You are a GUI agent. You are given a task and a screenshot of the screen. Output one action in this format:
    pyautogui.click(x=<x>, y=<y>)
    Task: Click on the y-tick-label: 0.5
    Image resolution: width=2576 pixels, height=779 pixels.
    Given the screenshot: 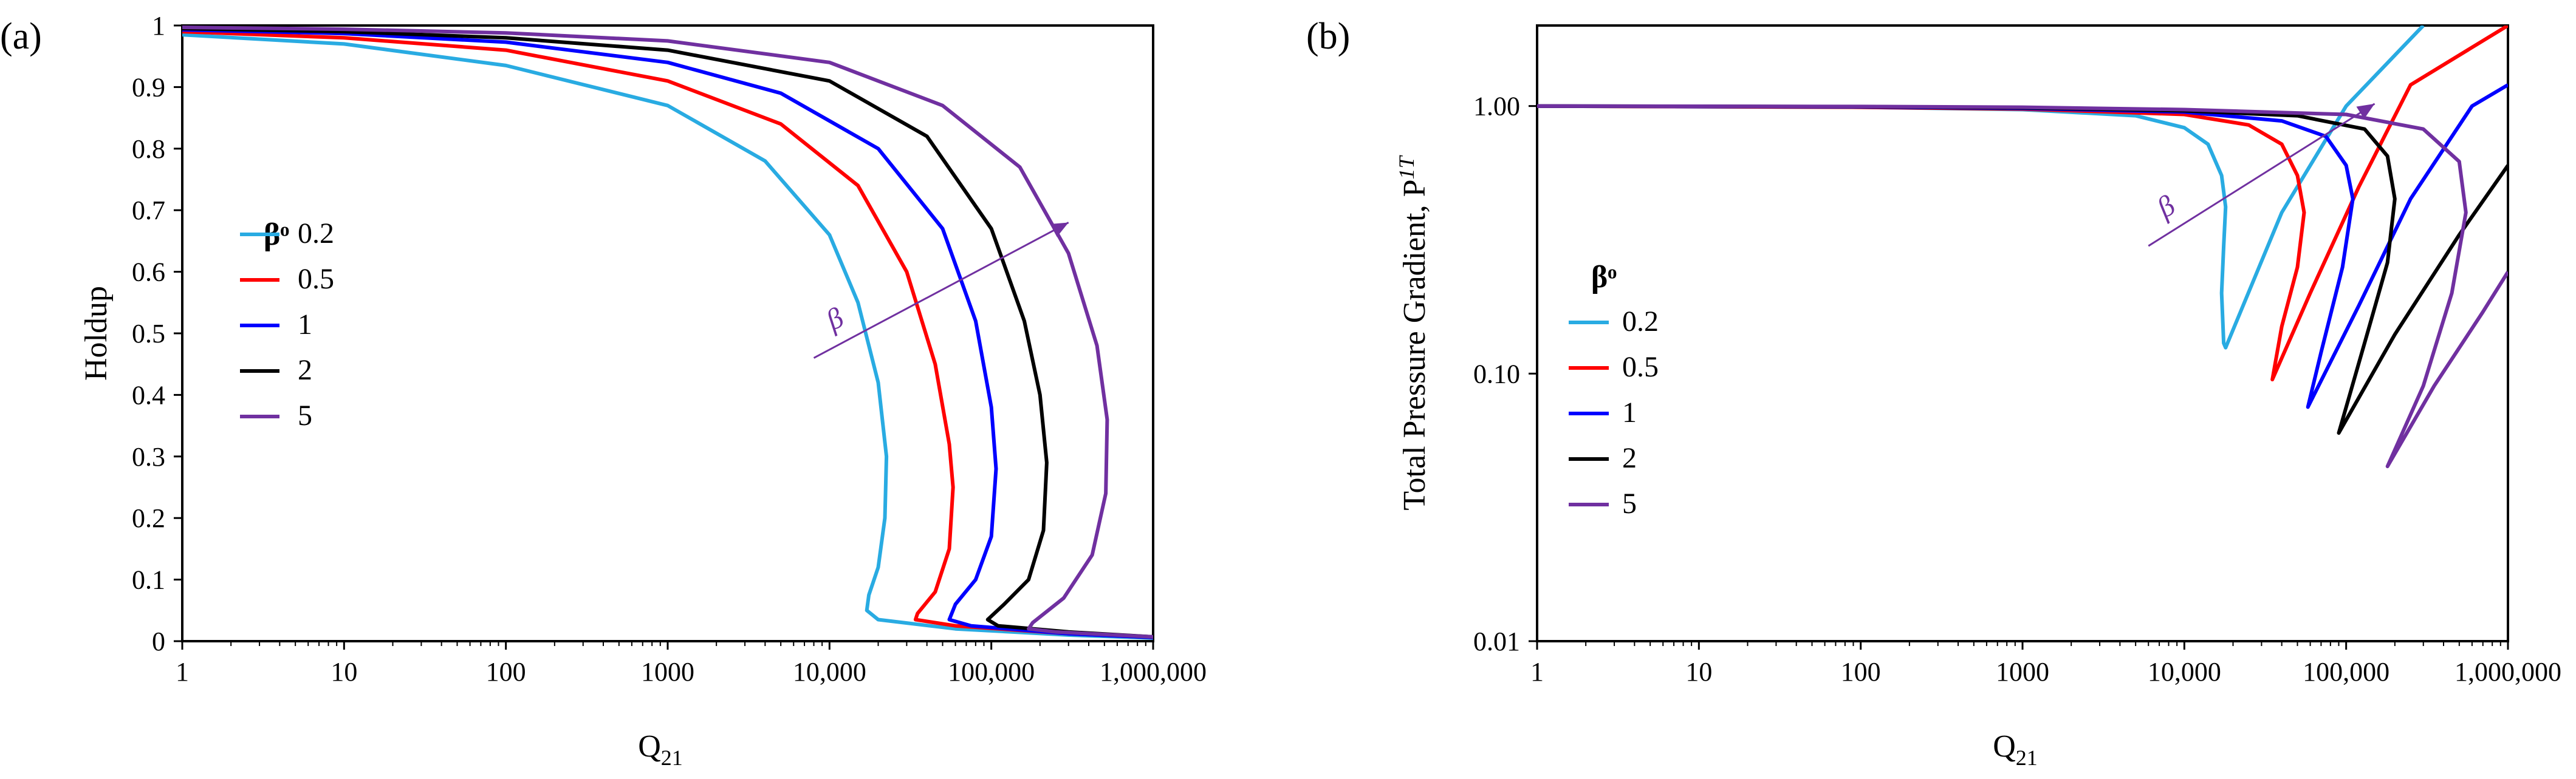 What is the action you would take?
    pyautogui.click(x=148, y=334)
    